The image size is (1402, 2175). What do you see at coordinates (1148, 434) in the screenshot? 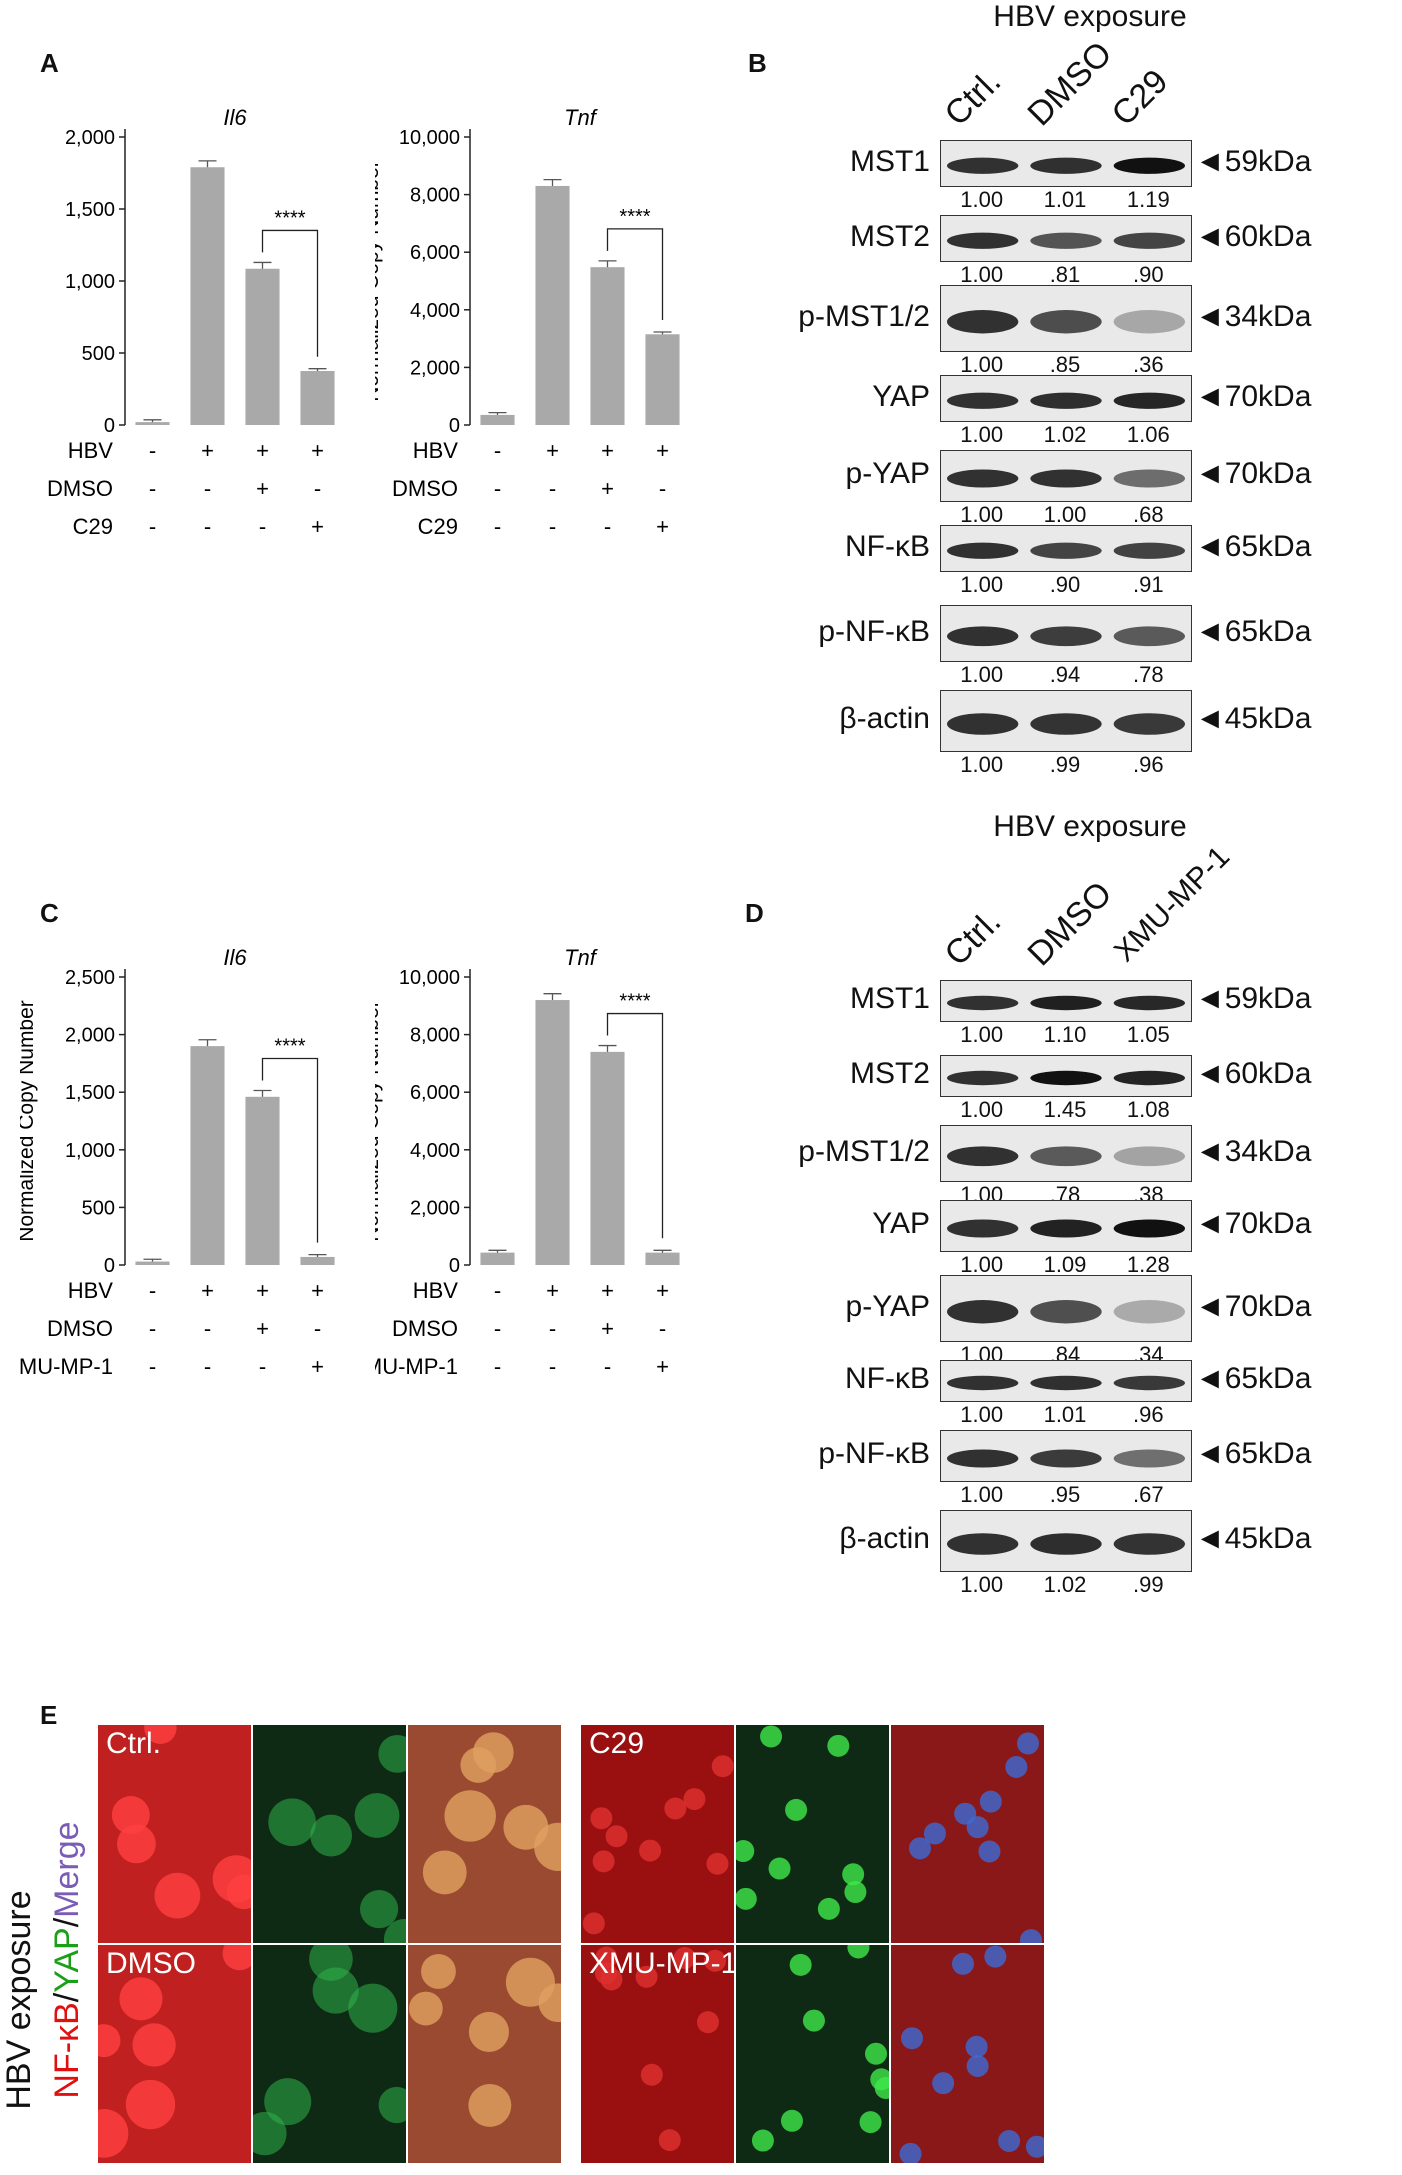
I see `band-quantification: 1.06` at bounding box center [1148, 434].